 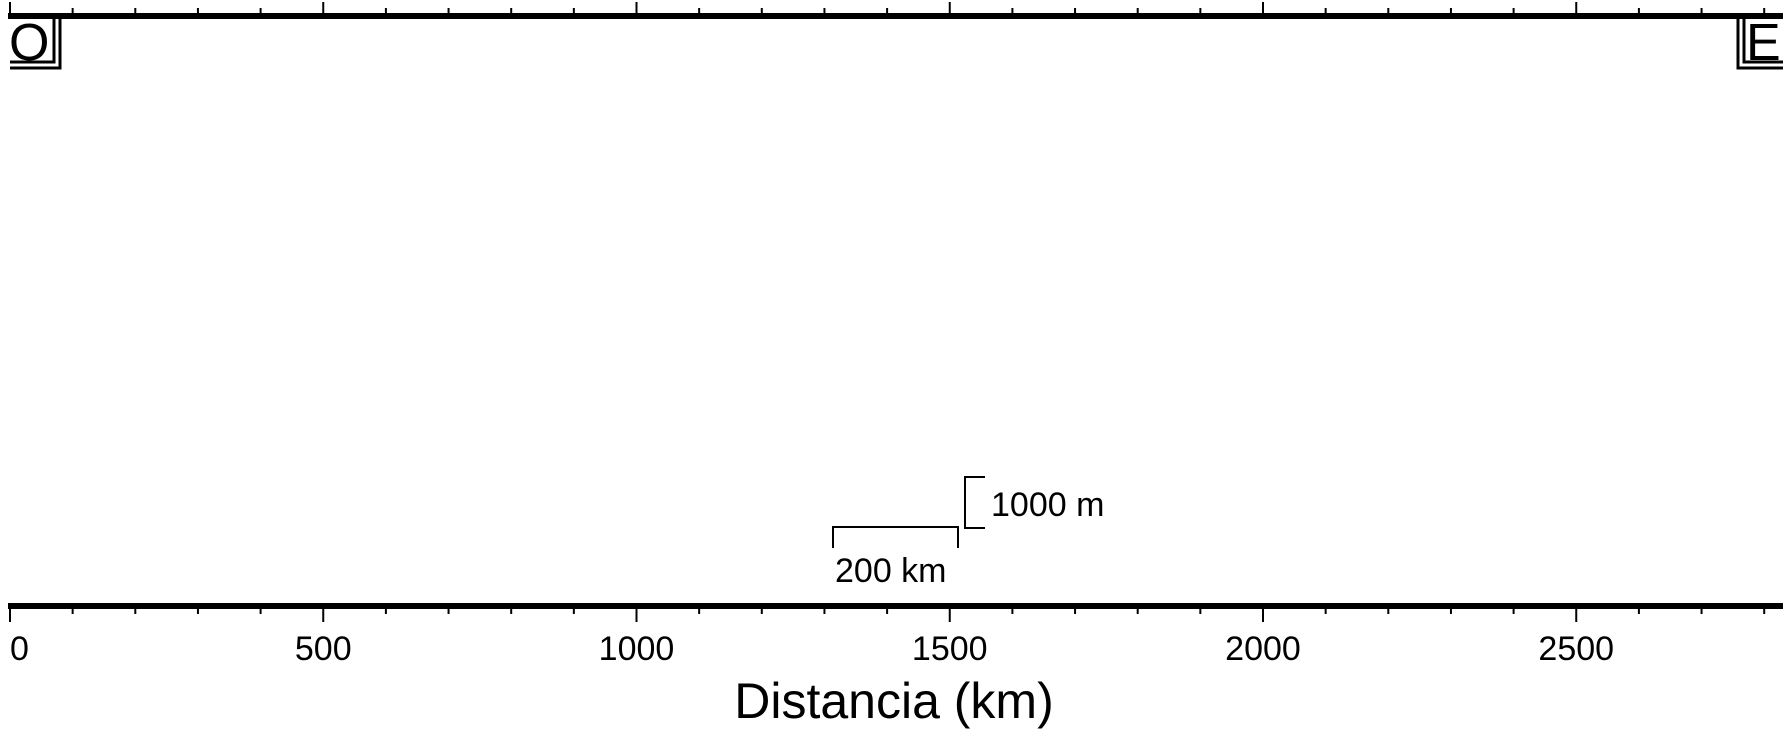 I want to click on horizontal-scale-label: 200 km, so click(x=891, y=571).